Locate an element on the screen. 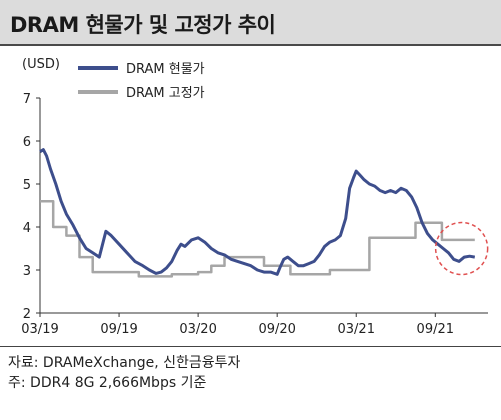 The height and width of the screenshot is (420, 501). y-tick-label: 5 is located at coordinates (27, 185).